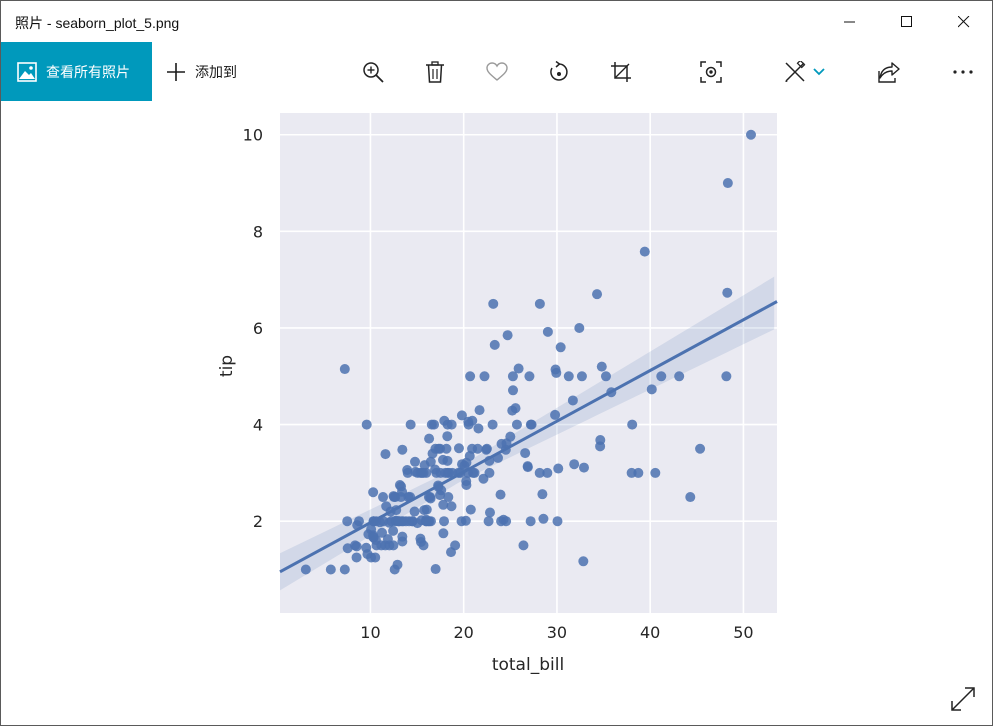 The height and width of the screenshot is (726, 993). Describe the element at coordinates (227, 366) in the screenshot. I see `y-axis-label: tip` at that location.